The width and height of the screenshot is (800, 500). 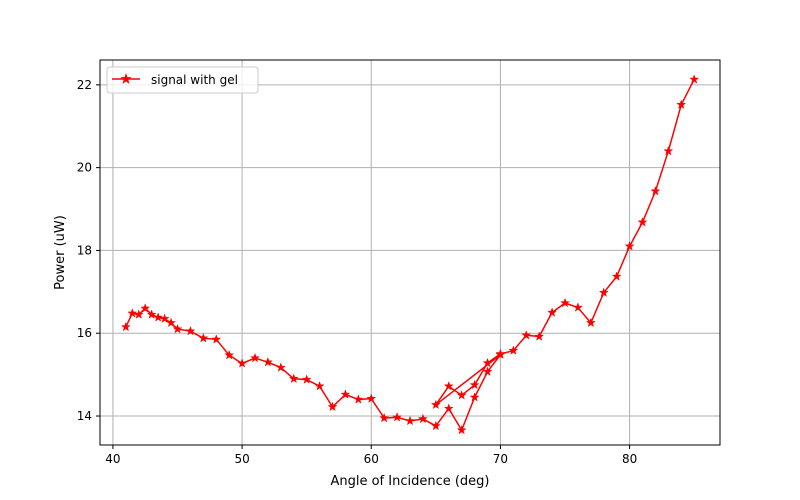 I want to click on x-tick-label: 60, so click(x=371, y=459).